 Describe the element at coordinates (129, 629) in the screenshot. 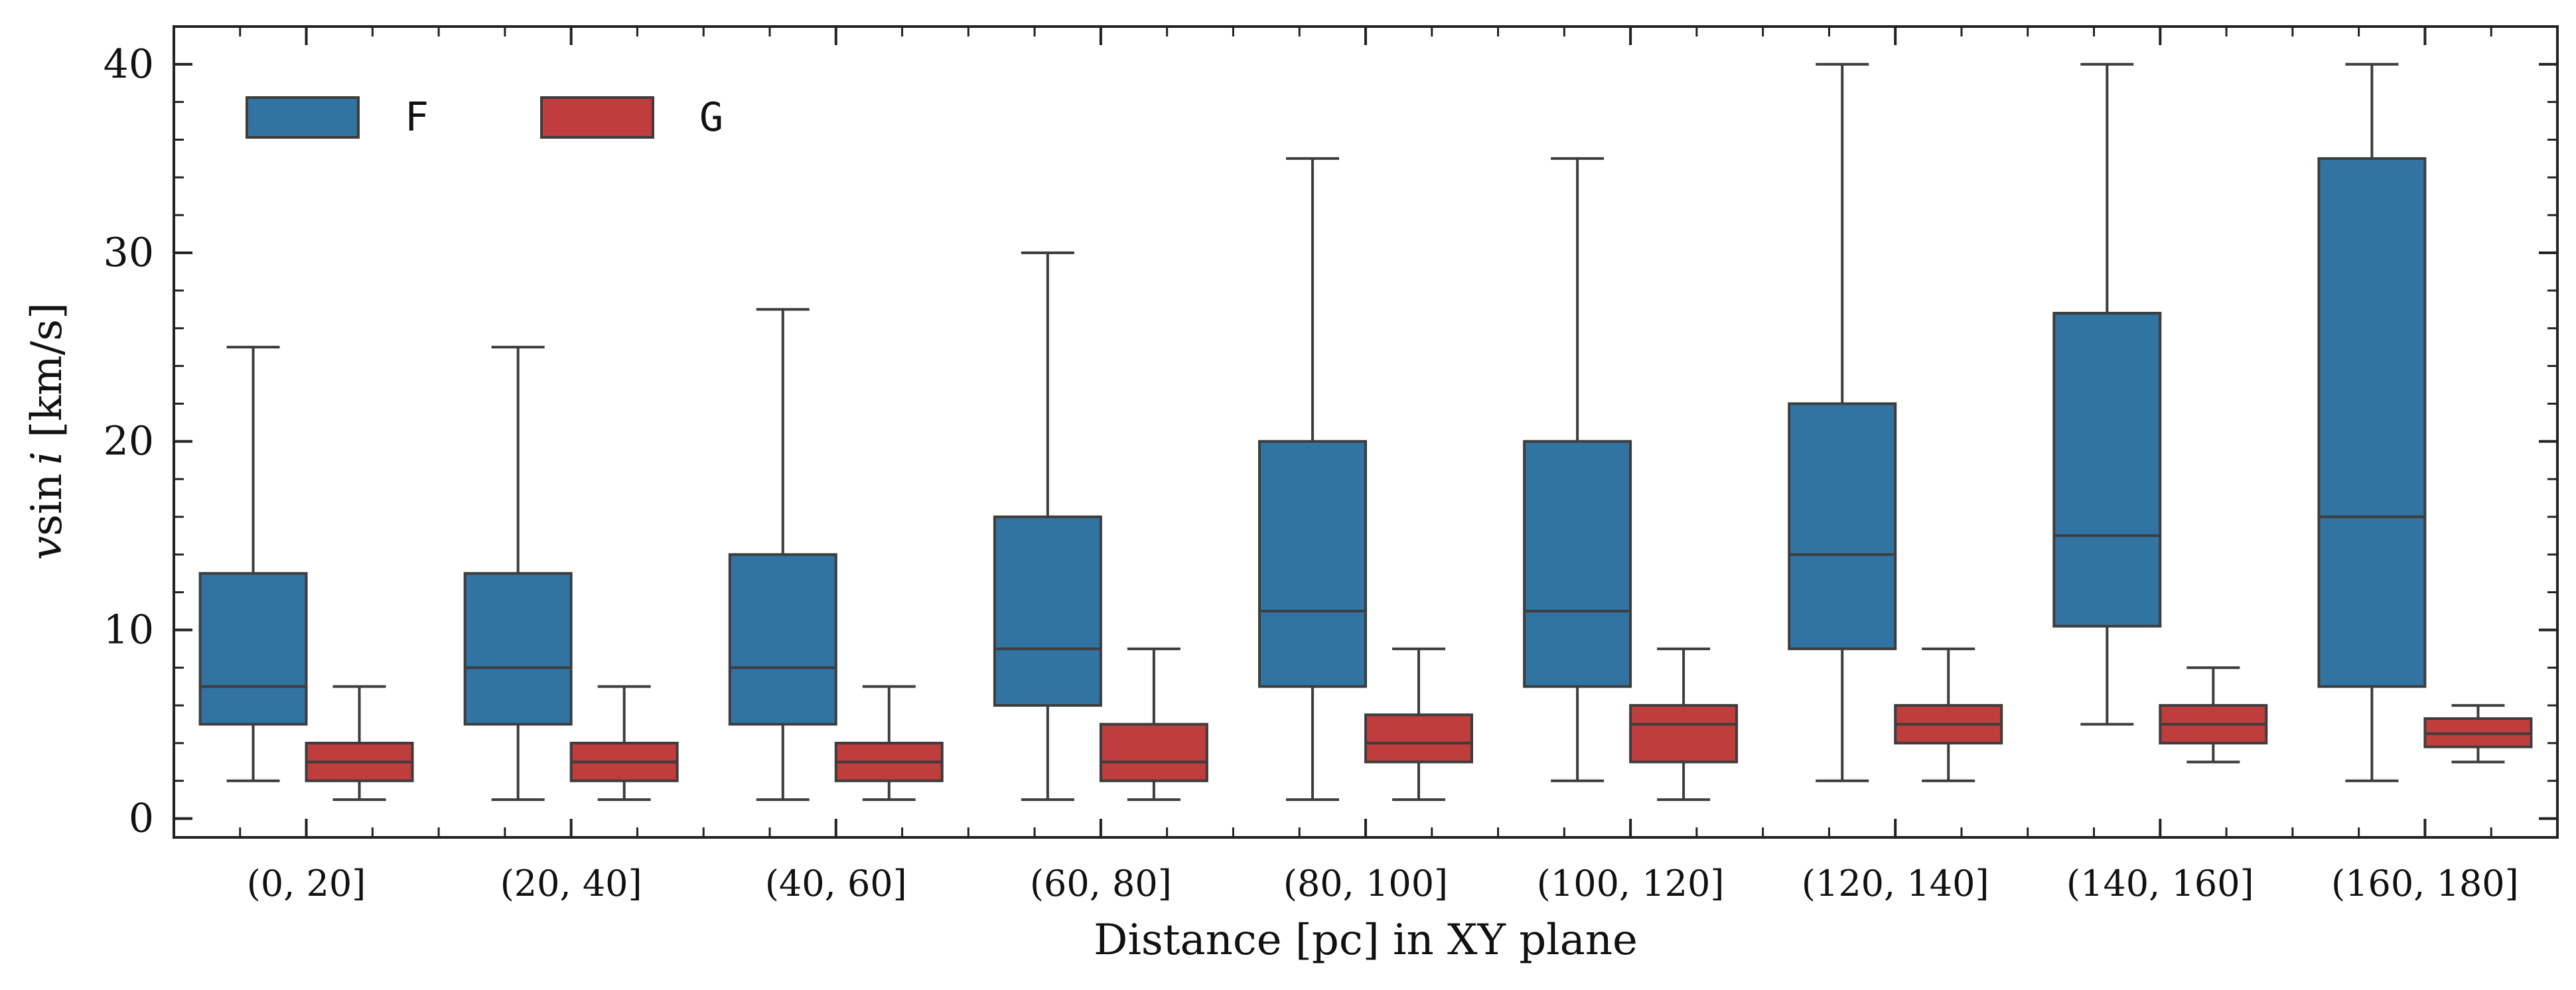

I see `y-tick-label: 10` at that location.